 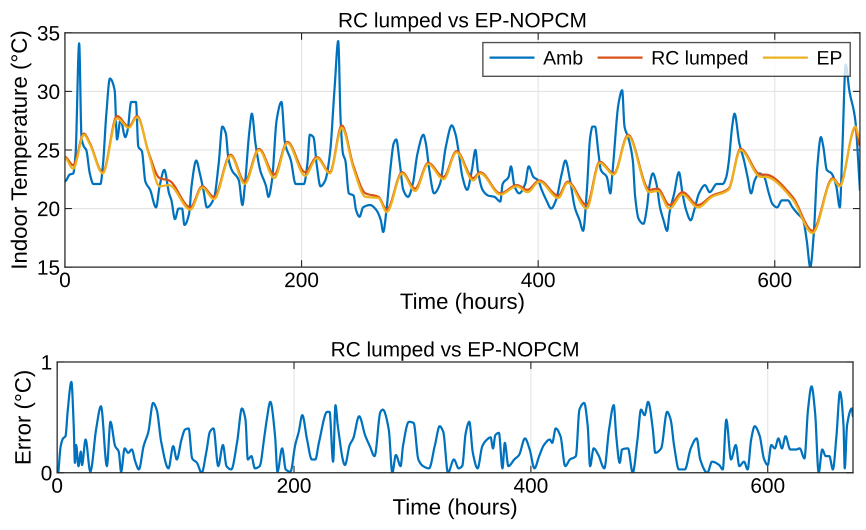 What do you see at coordinates (47, 362) in the screenshot?
I see `y-tick-label: 1` at bounding box center [47, 362].